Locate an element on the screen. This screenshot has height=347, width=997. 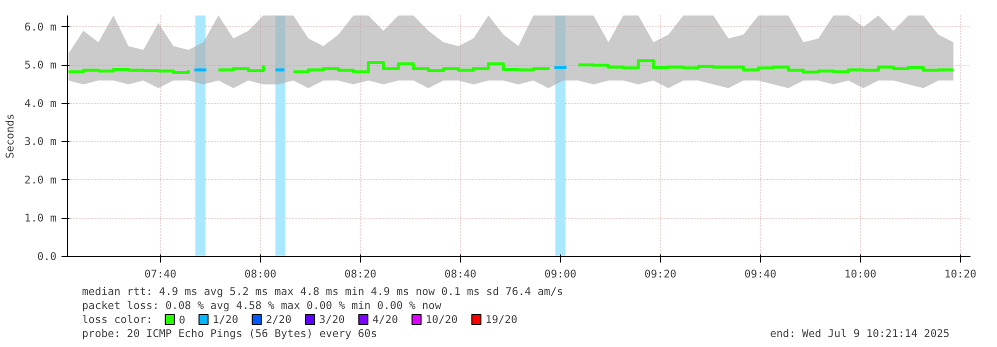
x-tick-label: 08:20 is located at coordinates (360, 274).